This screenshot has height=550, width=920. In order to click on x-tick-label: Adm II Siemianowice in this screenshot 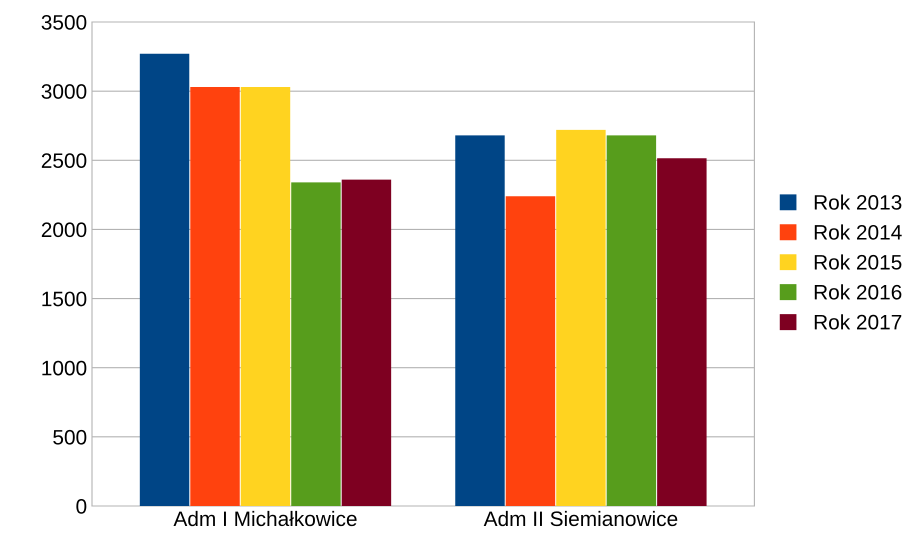, I will do `click(581, 518)`.